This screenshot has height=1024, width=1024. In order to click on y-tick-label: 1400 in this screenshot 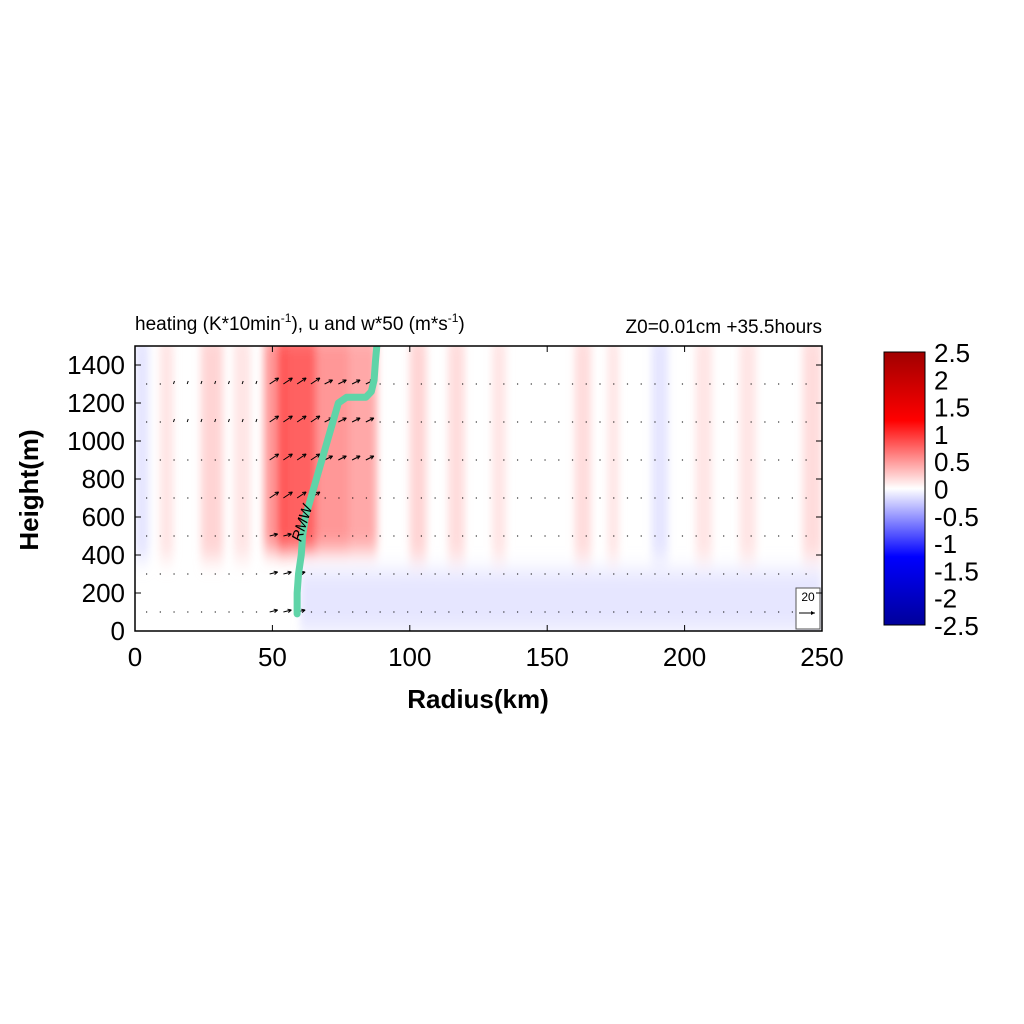, I will do `click(96, 365)`.